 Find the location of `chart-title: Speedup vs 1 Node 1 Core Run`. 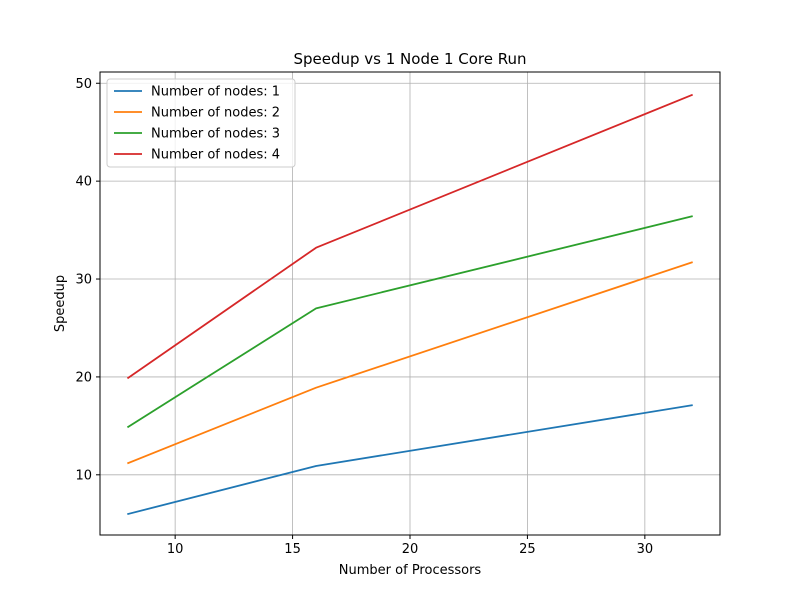

chart-title: Speedup vs 1 Node 1 Core Run is located at coordinates (409, 59).